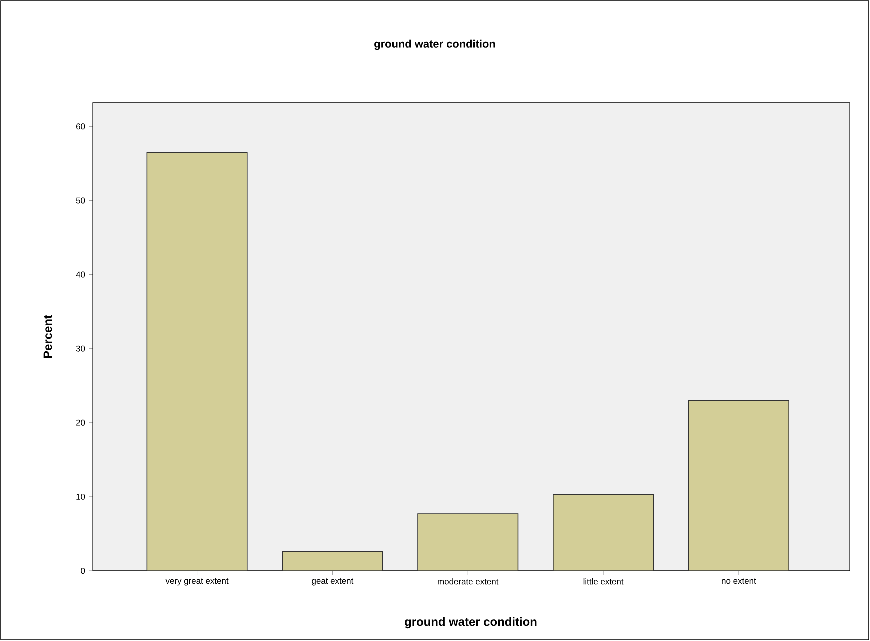 Image resolution: width=870 pixels, height=641 pixels. What do you see at coordinates (468, 581) in the screenshot?
I see `x-tick-label: moderate extent` at bounding box center [468, 581].